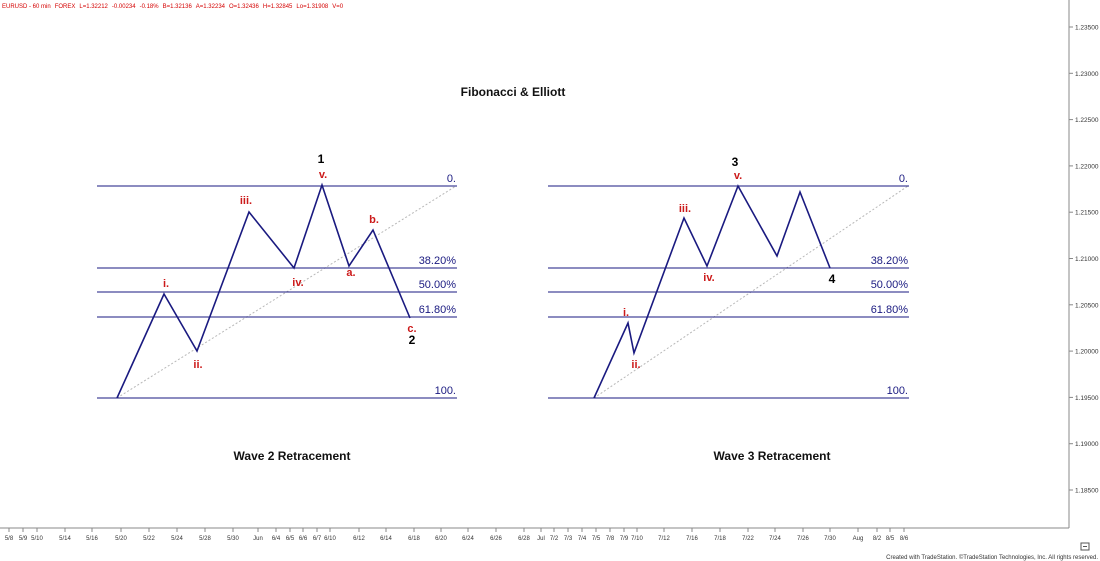 The image size is (1100, 561). What do you see at coordinates (1087, 213) in the screenshot?
I see `price-tick-label: 1.21500` at bounding box center [1087, 213].